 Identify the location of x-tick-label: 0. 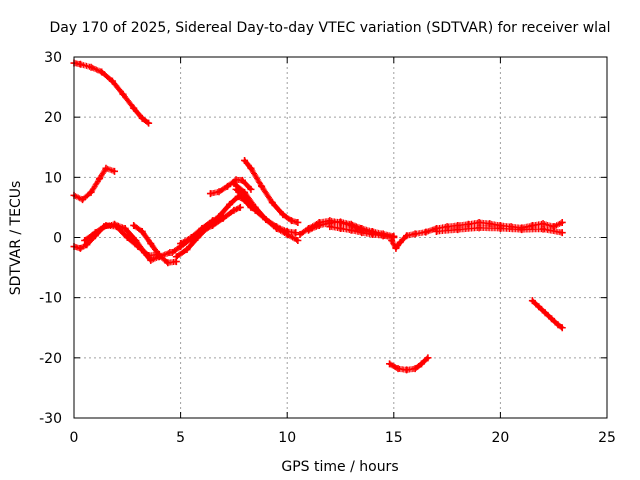
(74, 438).